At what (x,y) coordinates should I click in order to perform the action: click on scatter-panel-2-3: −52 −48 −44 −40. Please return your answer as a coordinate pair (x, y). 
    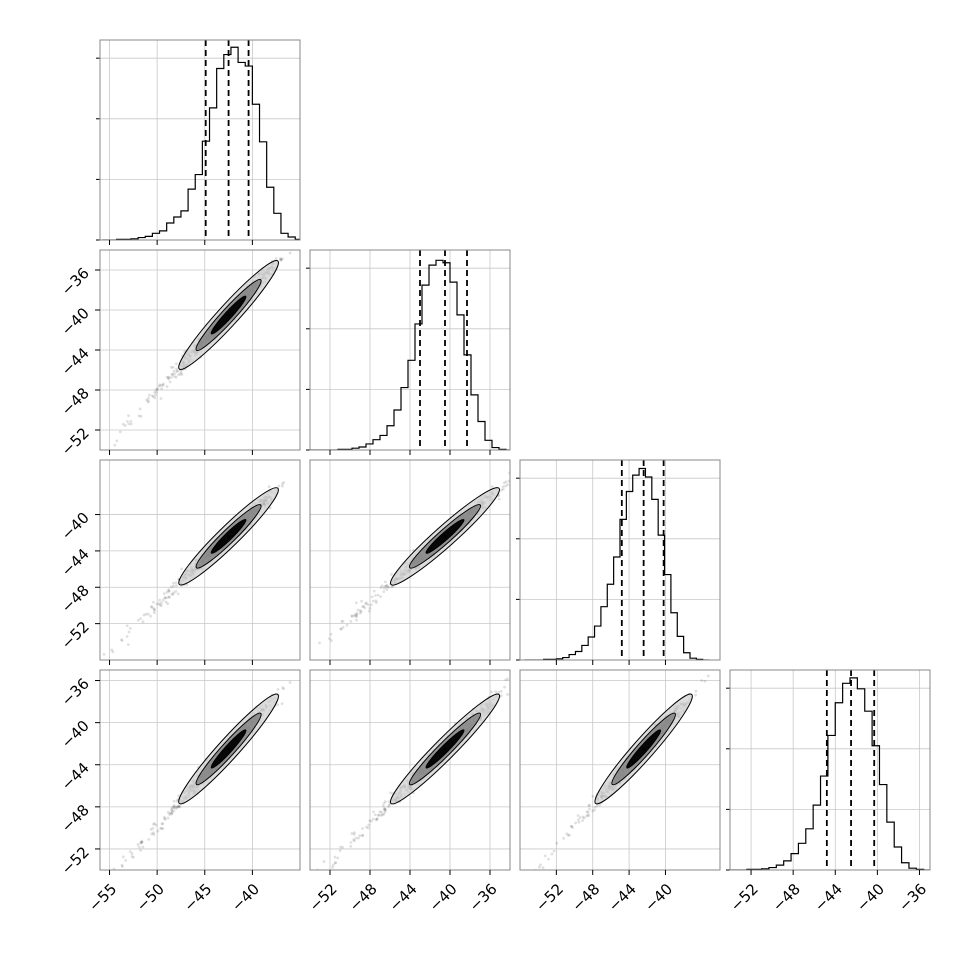
    Looking at the image, I should click on (620, 792).